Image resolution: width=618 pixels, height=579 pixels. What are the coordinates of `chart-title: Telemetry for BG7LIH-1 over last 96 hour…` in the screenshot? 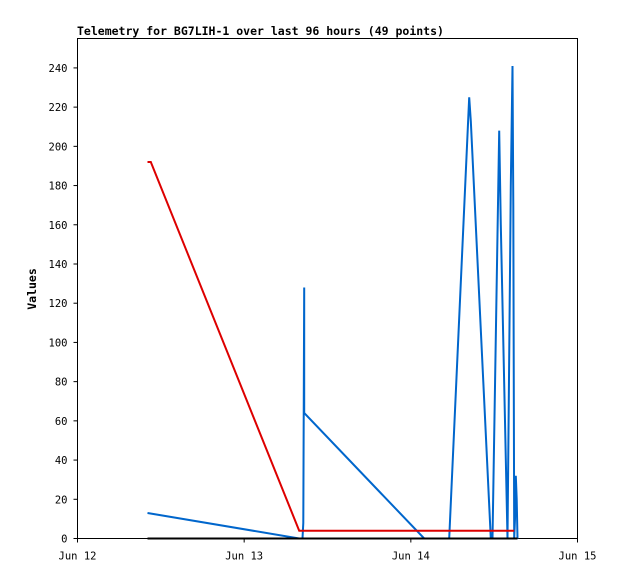 It's located at (260, 31).